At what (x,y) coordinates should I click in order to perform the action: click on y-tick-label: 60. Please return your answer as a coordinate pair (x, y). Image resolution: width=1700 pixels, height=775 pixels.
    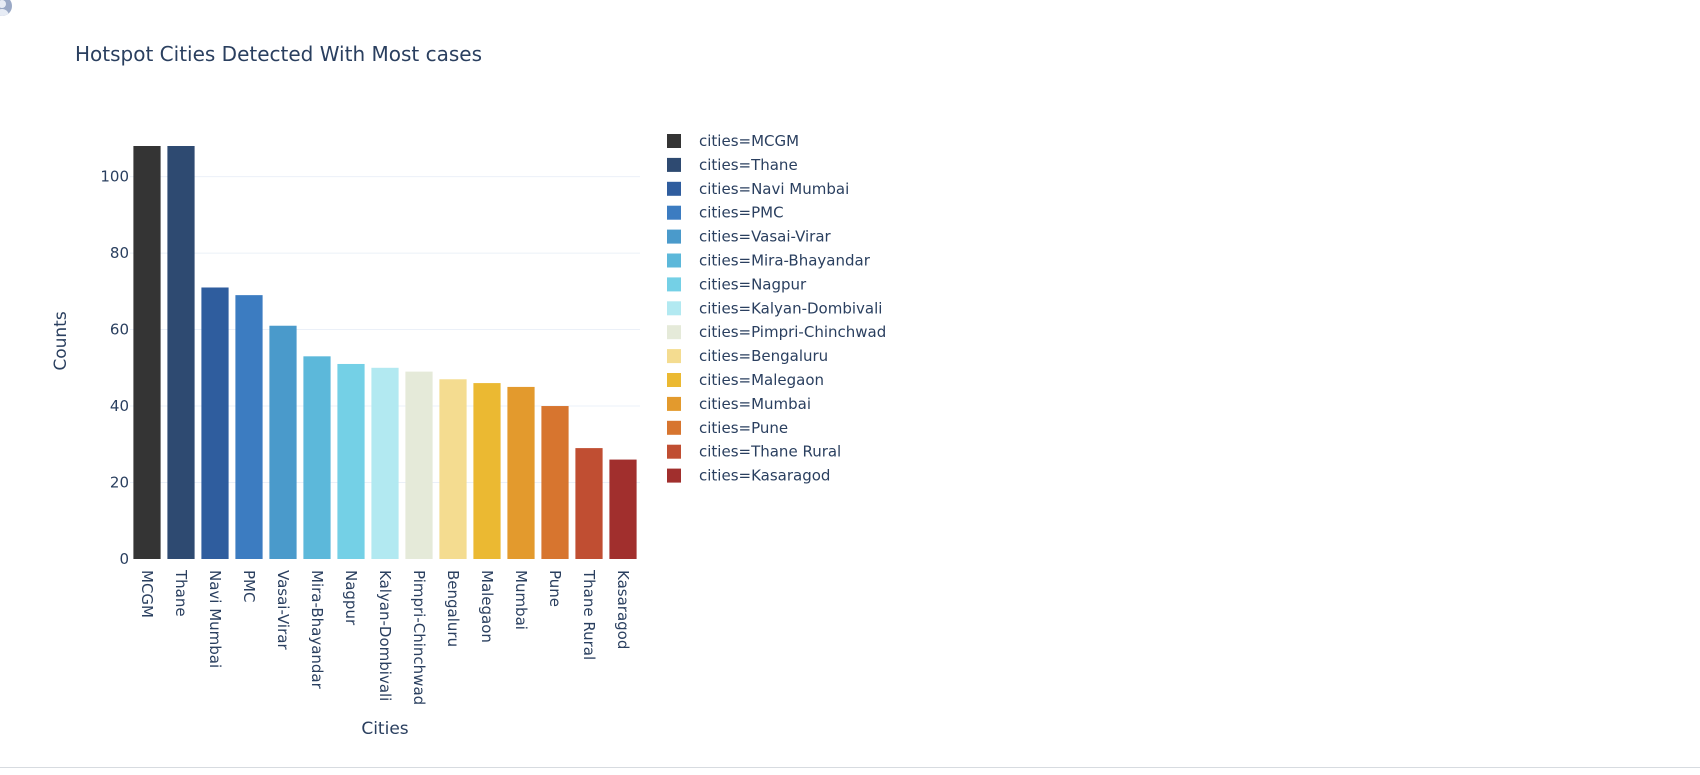
    Looking at the image, I should click on (119, 330).